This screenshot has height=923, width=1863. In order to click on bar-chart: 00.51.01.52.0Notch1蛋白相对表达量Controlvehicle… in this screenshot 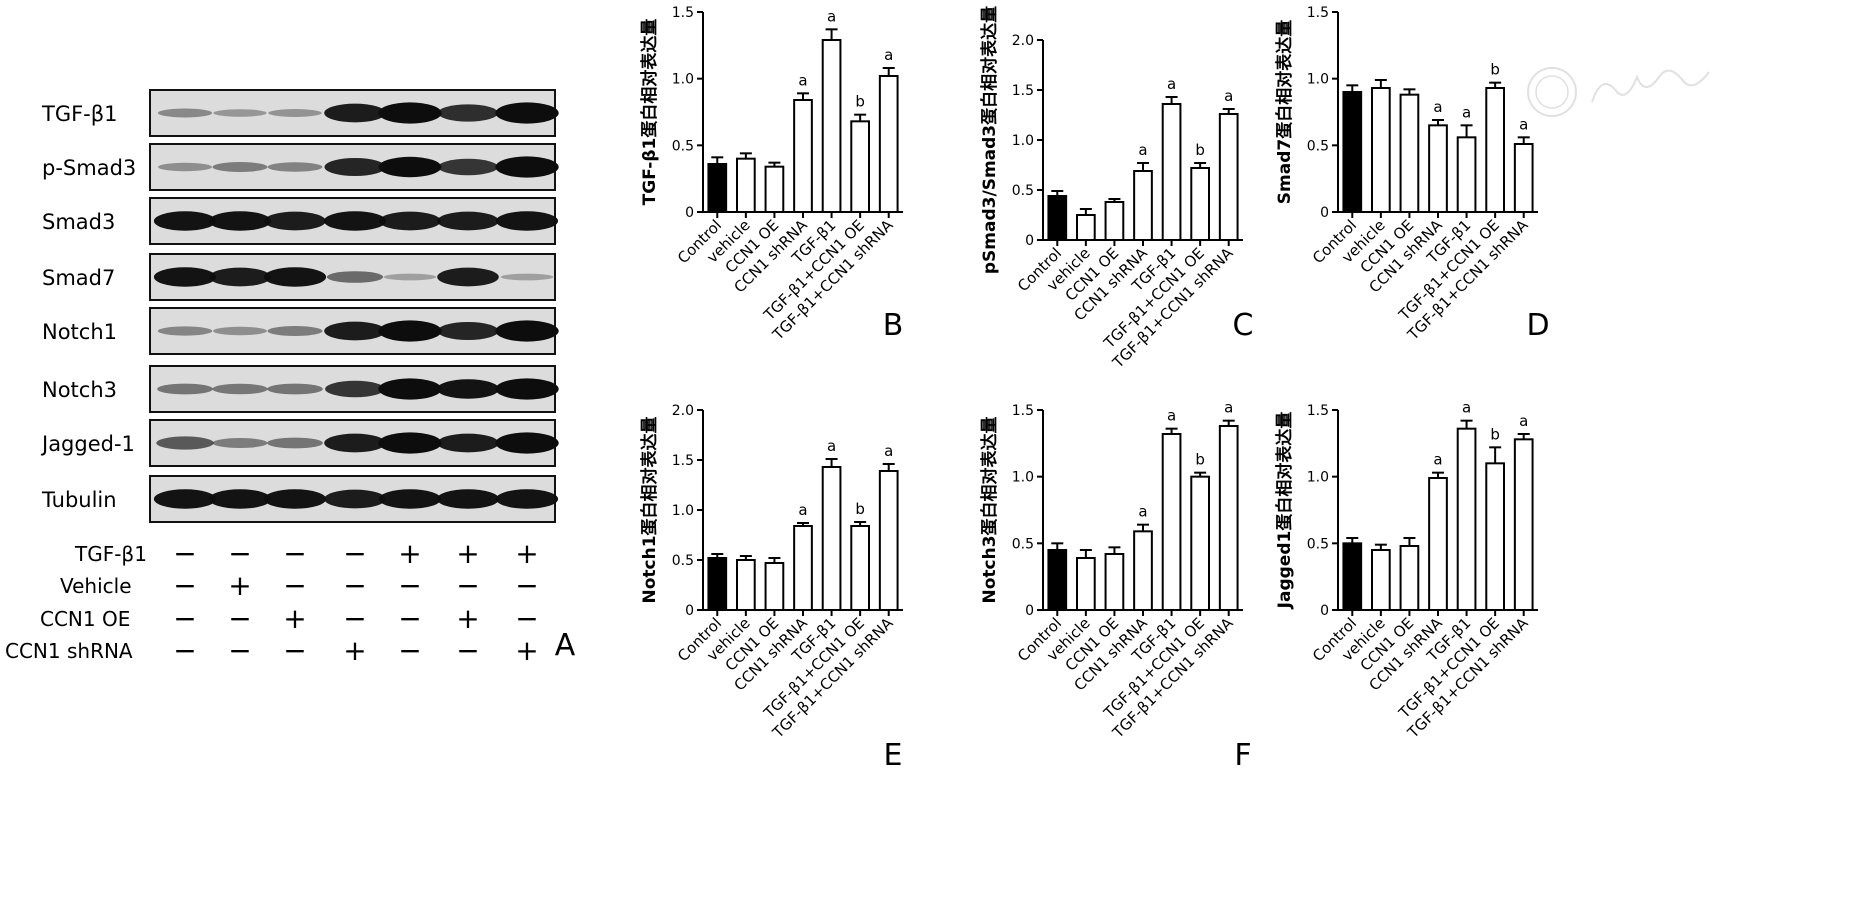, I will do `click(771, 572)`.